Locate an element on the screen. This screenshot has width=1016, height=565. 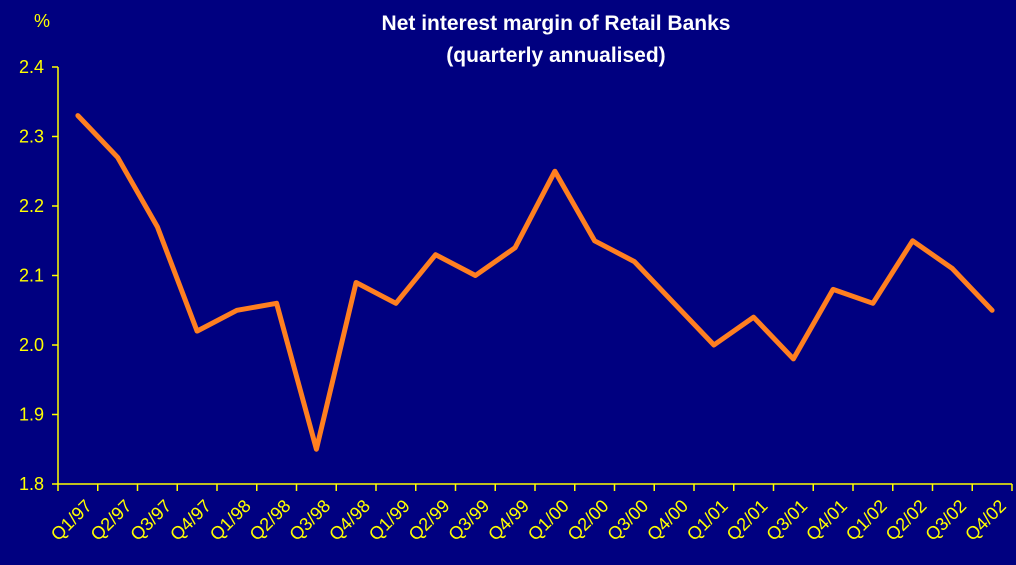
y-tick-label: 1.8 is located at coordinates (31, 484).